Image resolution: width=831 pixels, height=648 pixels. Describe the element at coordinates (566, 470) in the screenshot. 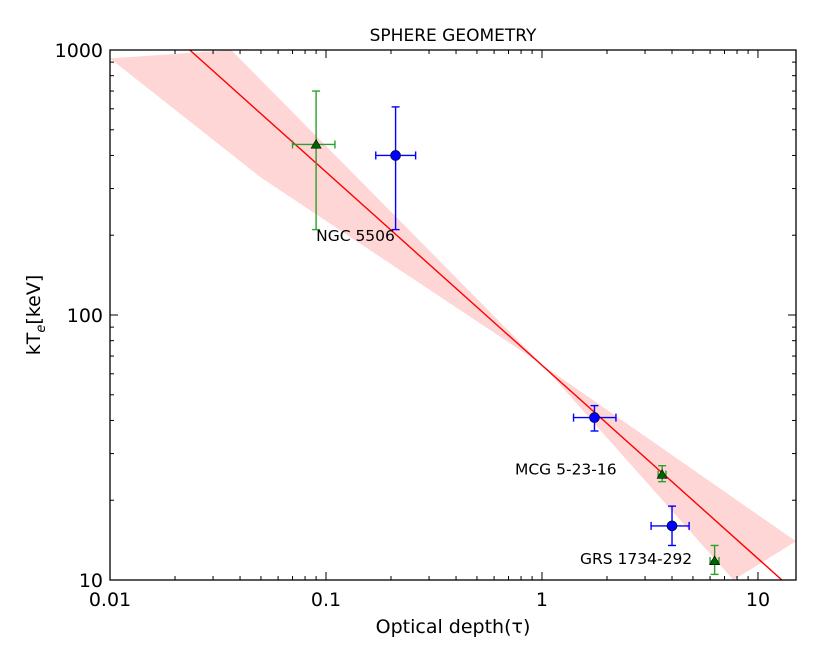

I see `annotation-label: MCG 5-23-16` at that location.